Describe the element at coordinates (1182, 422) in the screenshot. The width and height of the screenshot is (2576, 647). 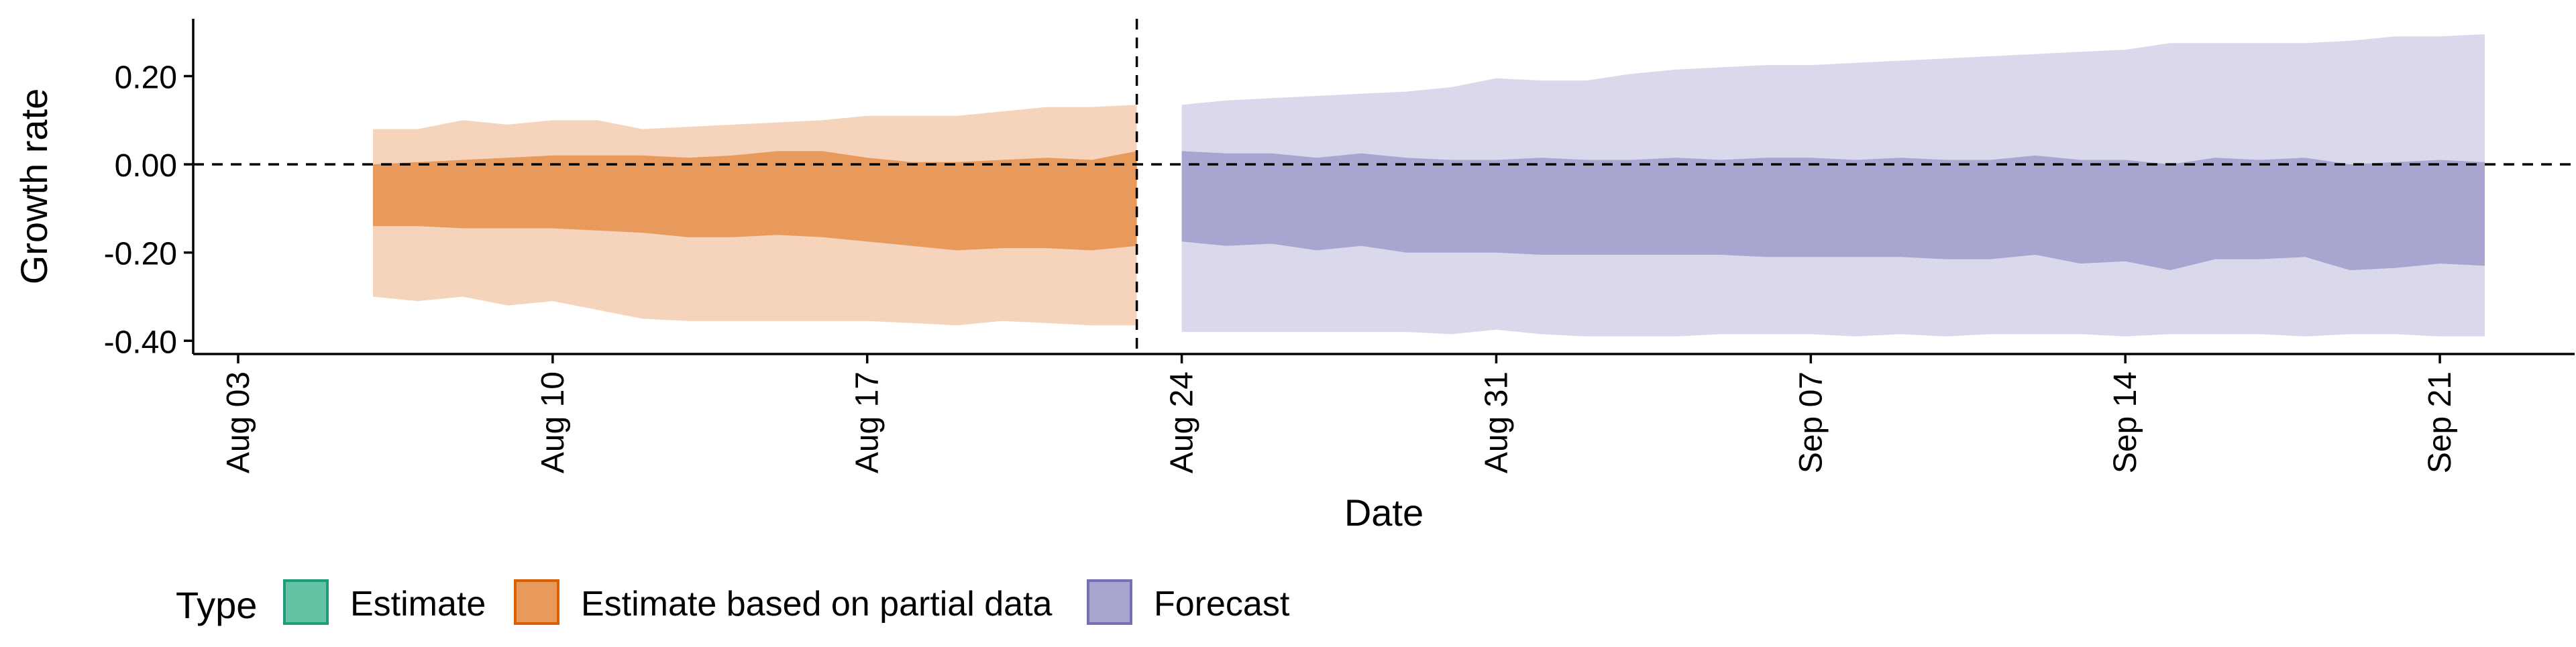
I see `x-tick-label: Aug 24` at that location.